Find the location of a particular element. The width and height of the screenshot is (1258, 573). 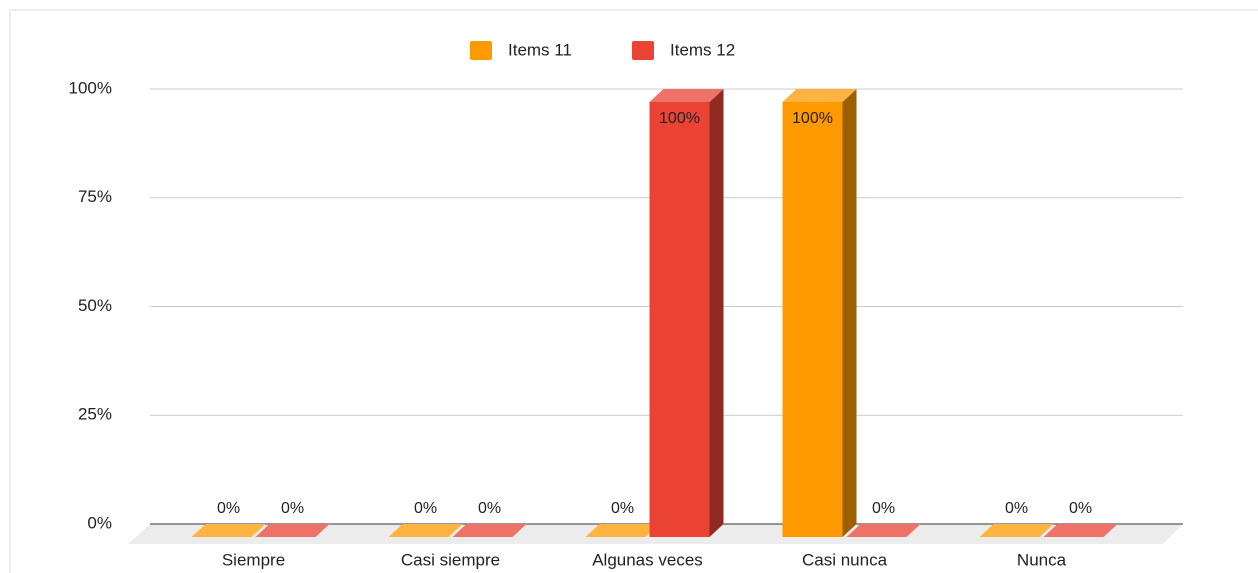

y-tick-label: 100% is located at coordinates (90, 87).